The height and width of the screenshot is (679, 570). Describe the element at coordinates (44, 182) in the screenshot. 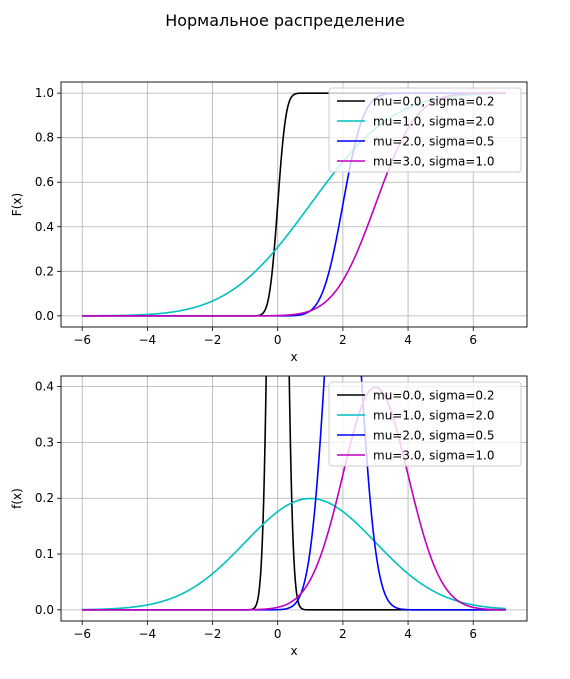

I see `y-tick-label: 0.6` at that location.